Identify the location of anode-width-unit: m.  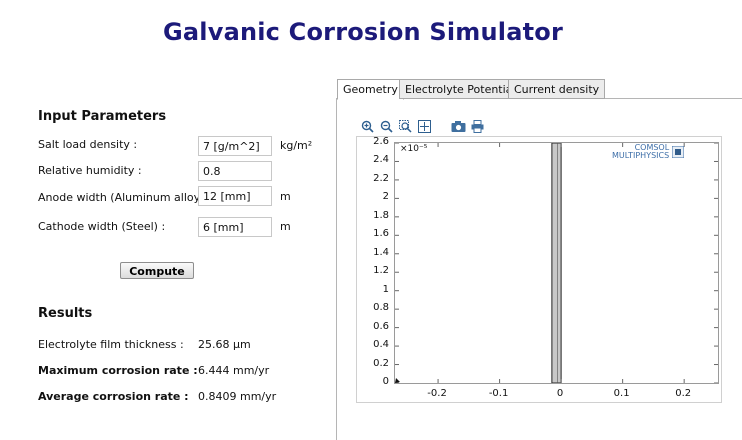
(285, 196).